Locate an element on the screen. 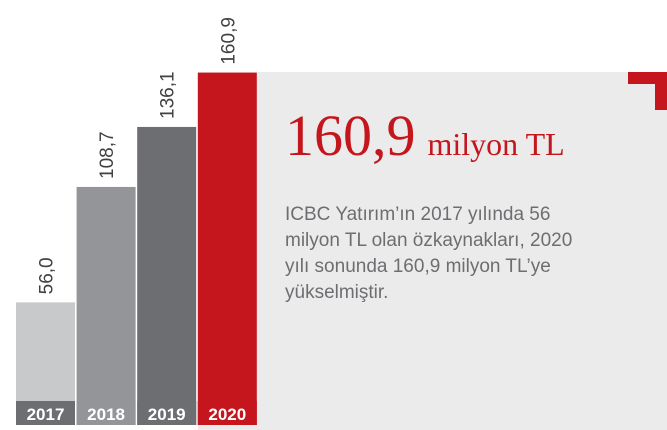  value-label: 108,7 is located at coordinates (107, 155).